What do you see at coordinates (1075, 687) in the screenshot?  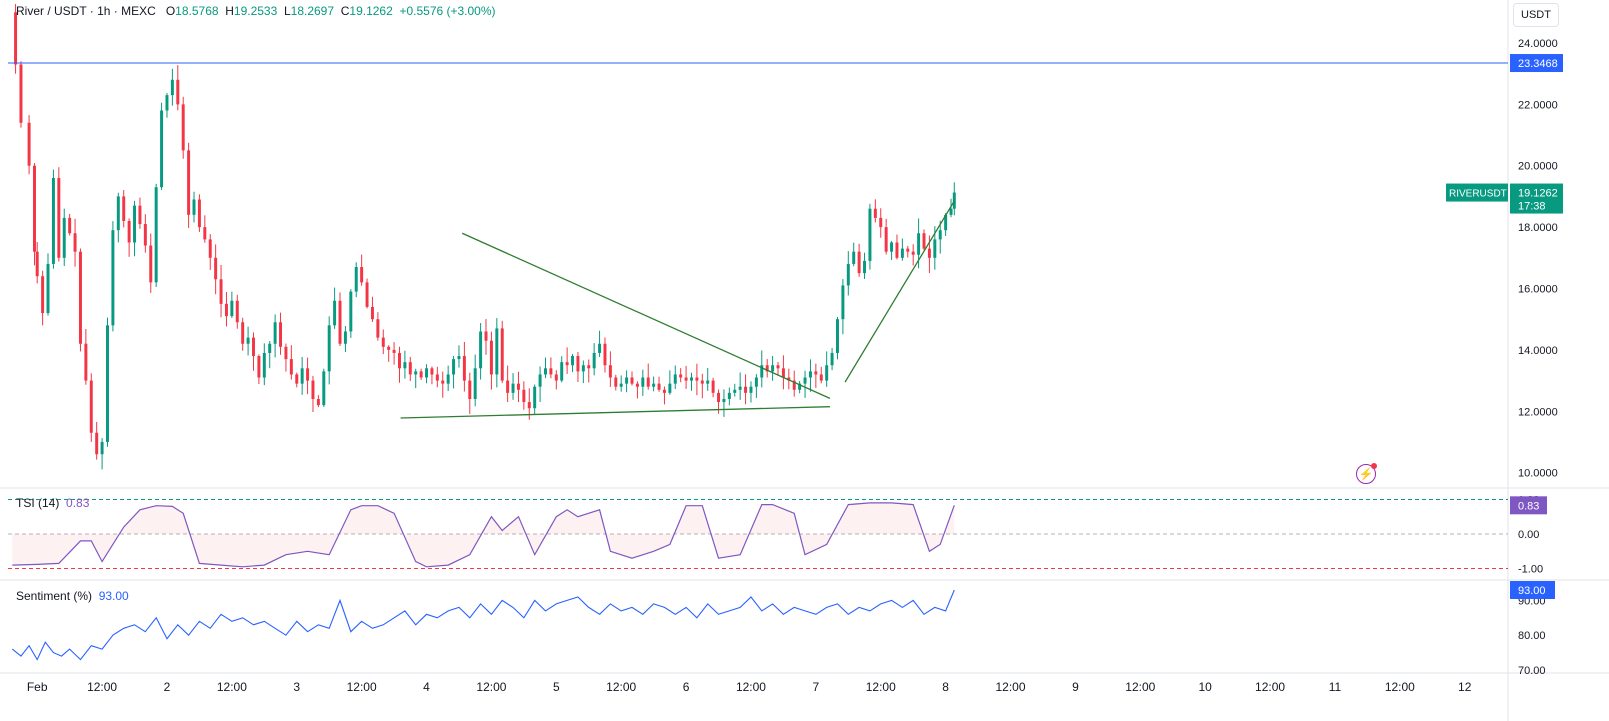 I see `time-tick-label: 9` at bounding box center [1075, 687].